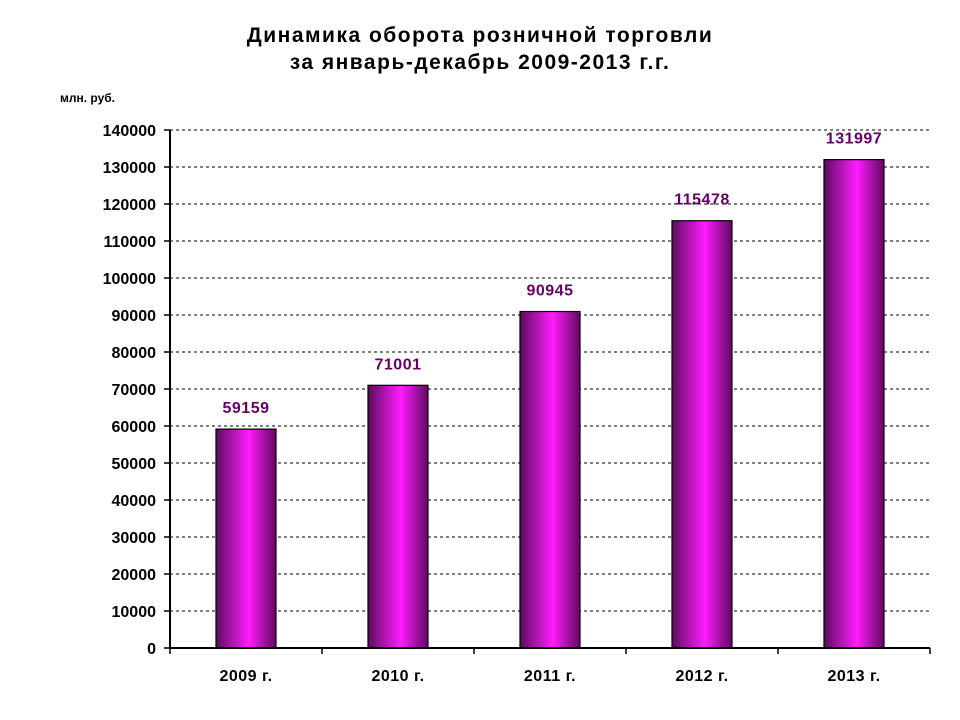 This screenshot has height=720, width=960. I want to click on y-tick-label: 80000, so click(134, 353).